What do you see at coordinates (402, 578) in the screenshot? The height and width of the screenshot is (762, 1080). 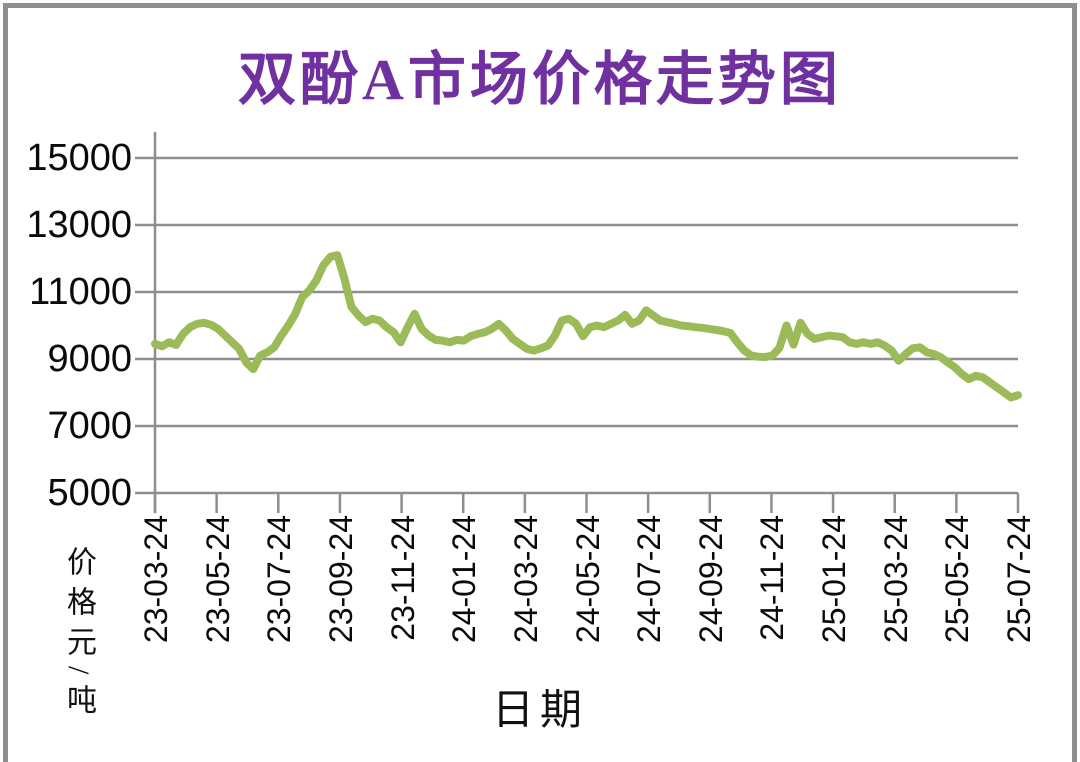 I see `x-tick-label: 23-11-24` at bounding box center [402, 578].